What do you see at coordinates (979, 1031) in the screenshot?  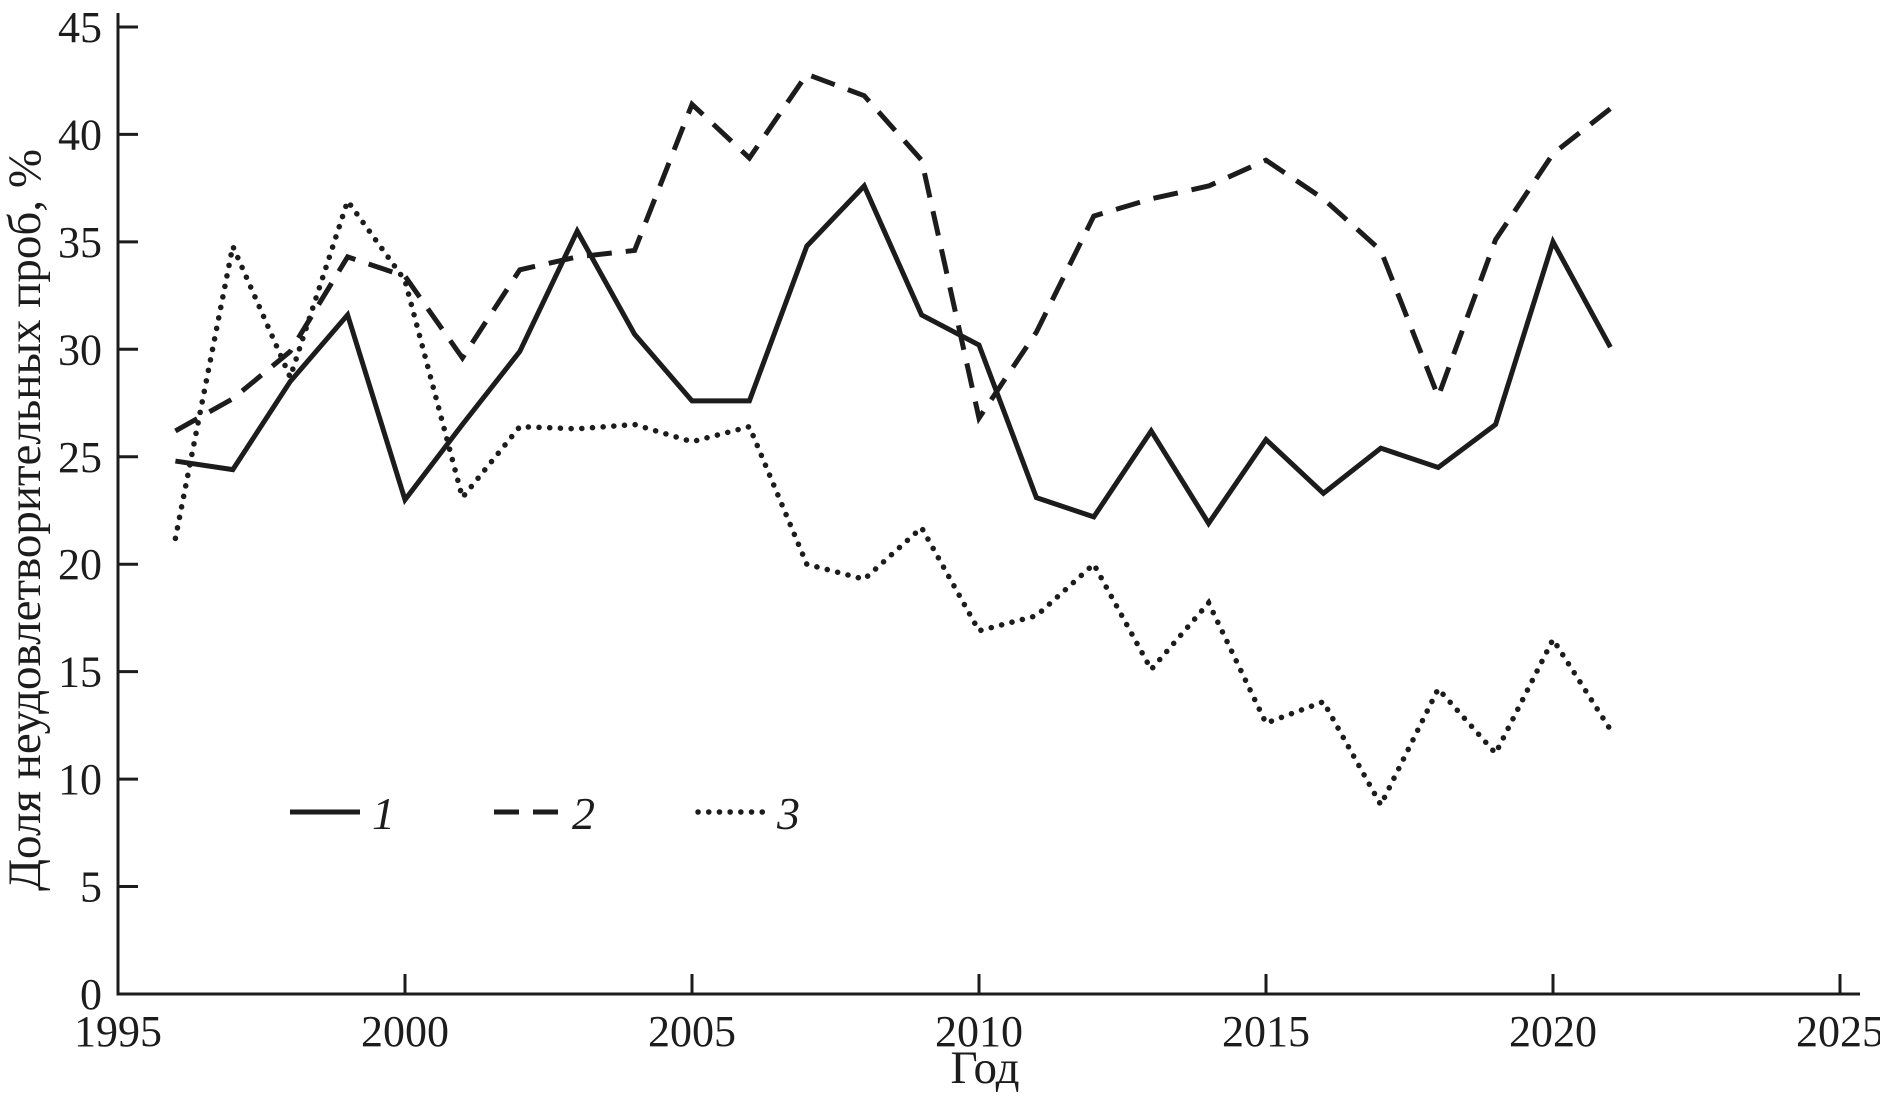 I see `x-tick-label: 2010` at bounding box center [979, 1031].